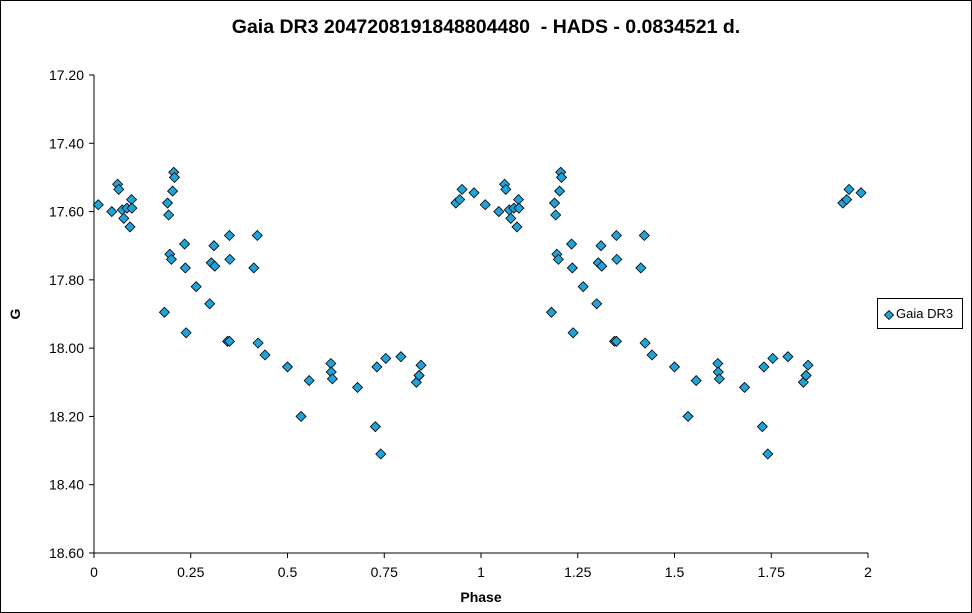 The height and width of the screenshot is (613, 972). What do you see at coordinates (66, 485) in the screenshot?
I see `y-tick-label: 18.40` at bounding box center [66, 485].